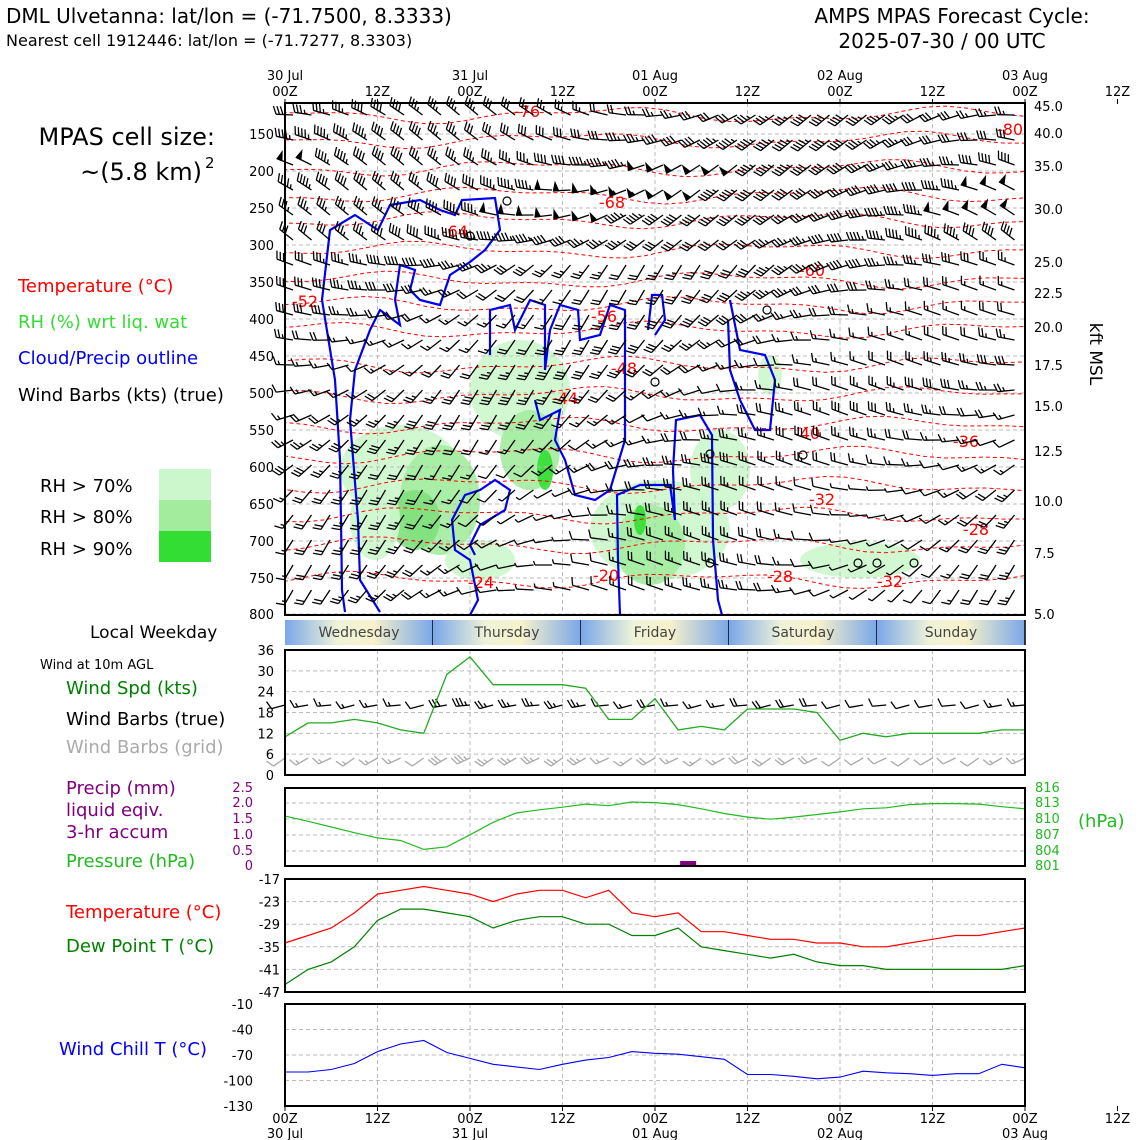 This screenshot has height=1140, width=1140. I want to click on bottom-date-label: 03 Aug, so click(1025, 1133).